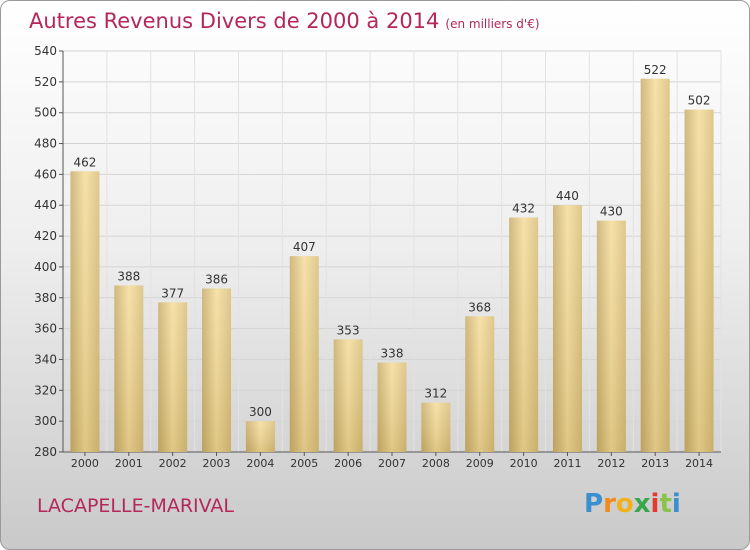 The height and width of the screenshot is (550, 750). Describe the element at coordinates (45, 298) in the screenshot. I see `y-tick-label: 380` at that location.